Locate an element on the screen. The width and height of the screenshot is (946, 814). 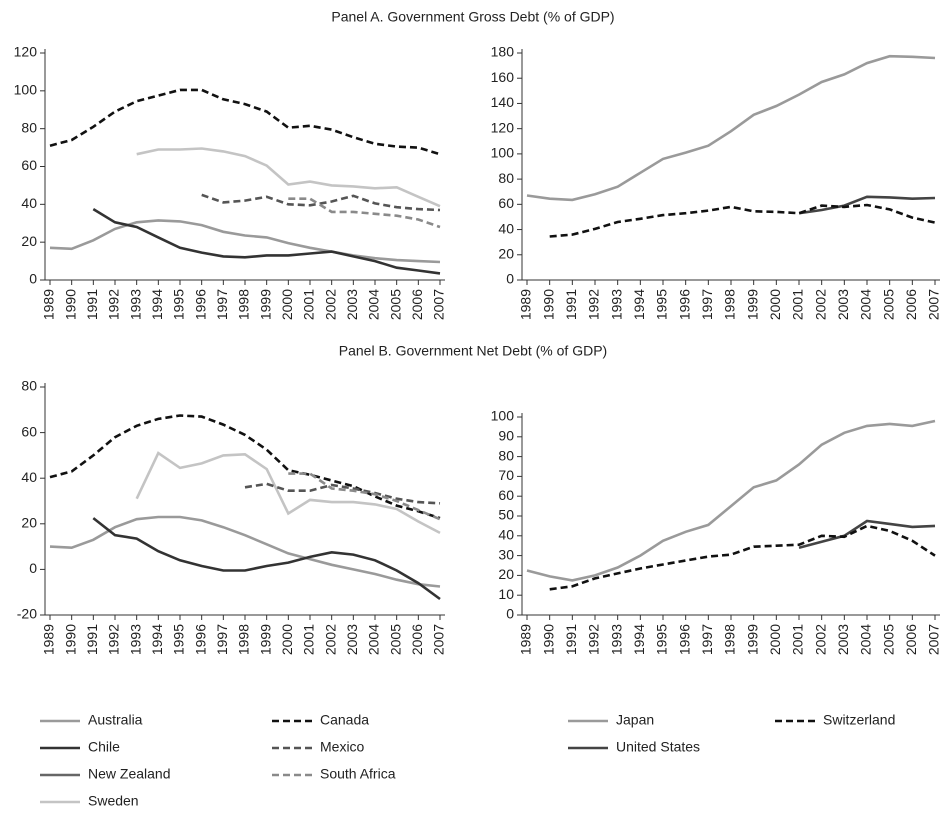
y-tick-label: 50 is located at coordinates (506, 515).